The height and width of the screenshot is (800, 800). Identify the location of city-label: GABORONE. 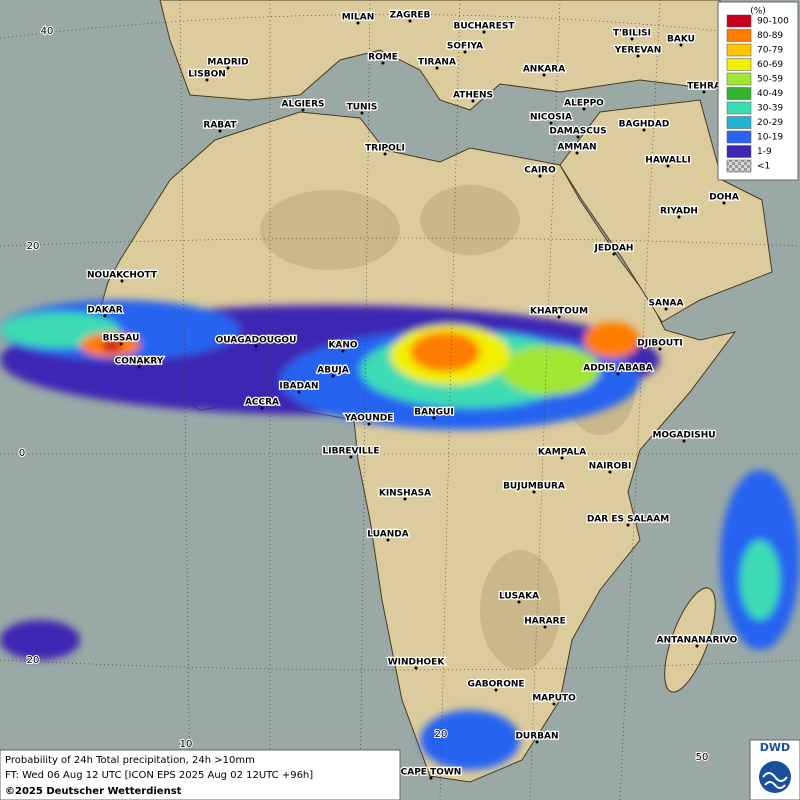
(495, 685).